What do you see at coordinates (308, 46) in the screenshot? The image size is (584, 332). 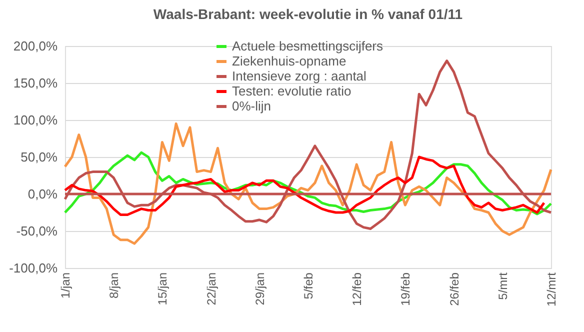 I see `legend-label: Actuele besmettingscijfers` at bounding box center [308, 46].